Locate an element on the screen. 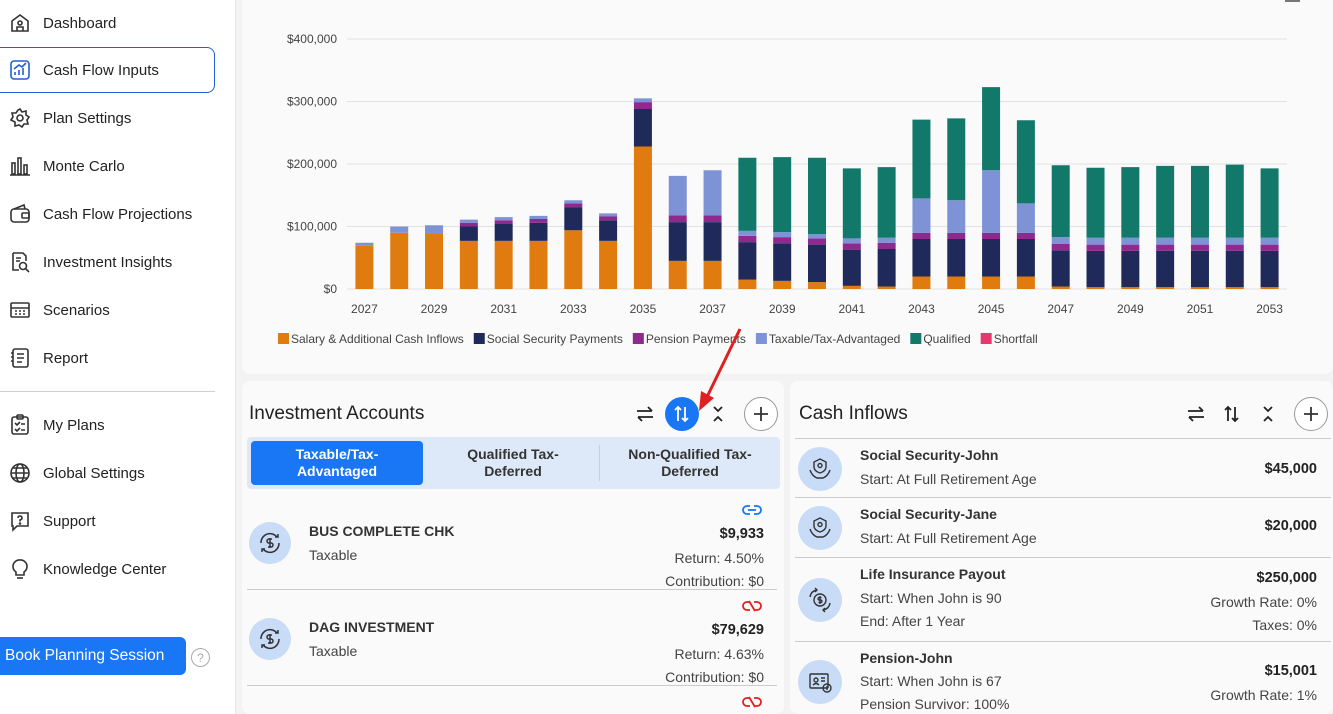  legend-item: Shortfall is located at coordinates (1009, 339).